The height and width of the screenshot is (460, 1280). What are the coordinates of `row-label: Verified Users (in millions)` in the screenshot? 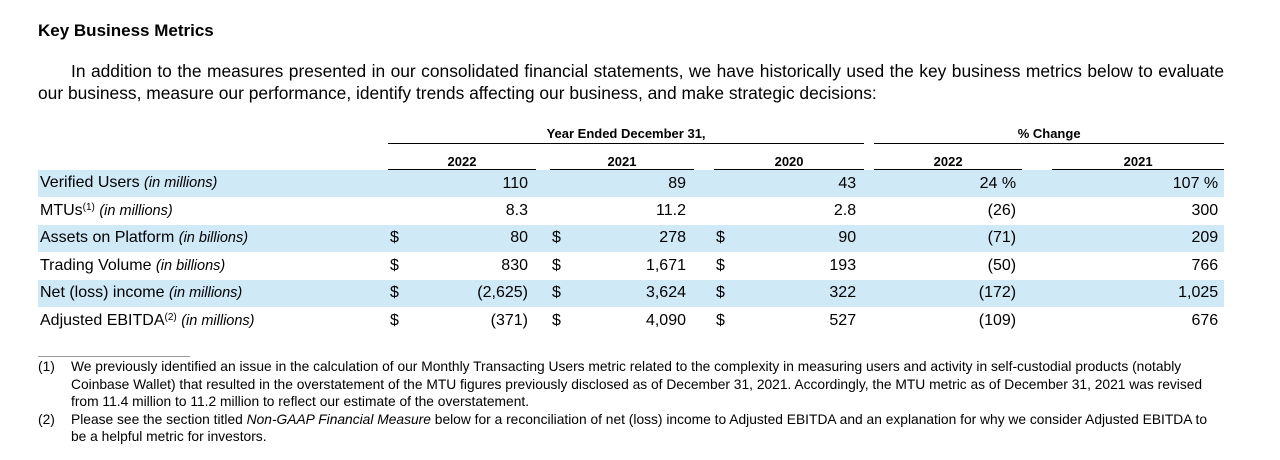 It's located at (213, 183).